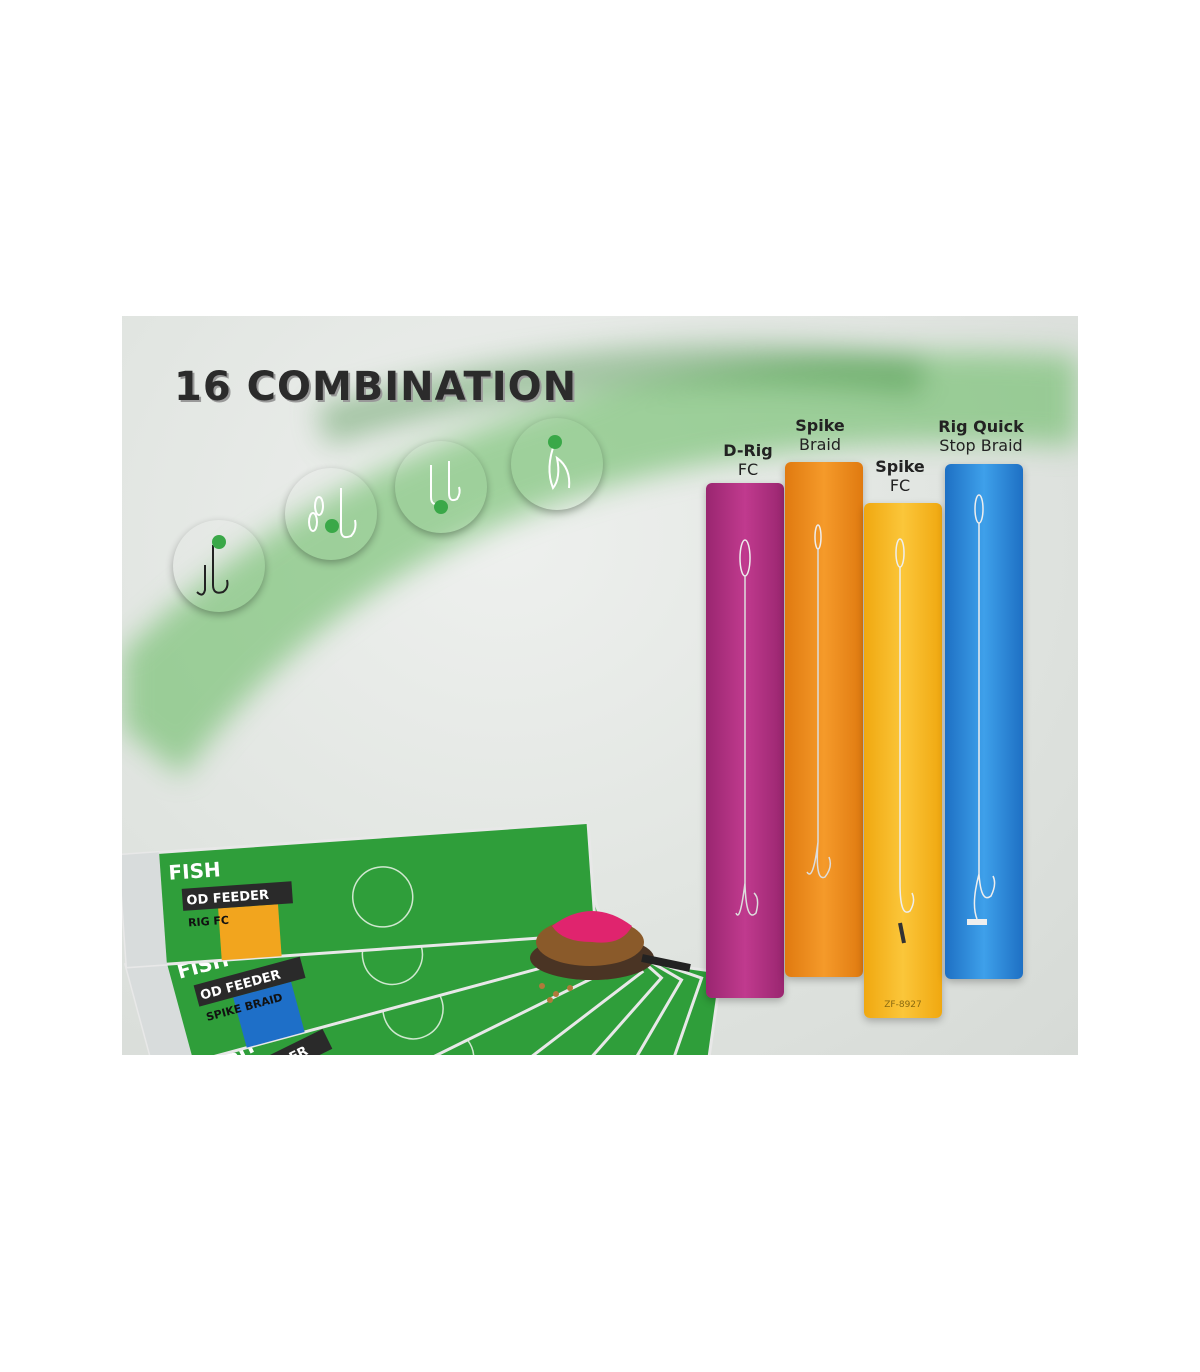  I want to click on rig-card-d-rig, so click(745, 740).